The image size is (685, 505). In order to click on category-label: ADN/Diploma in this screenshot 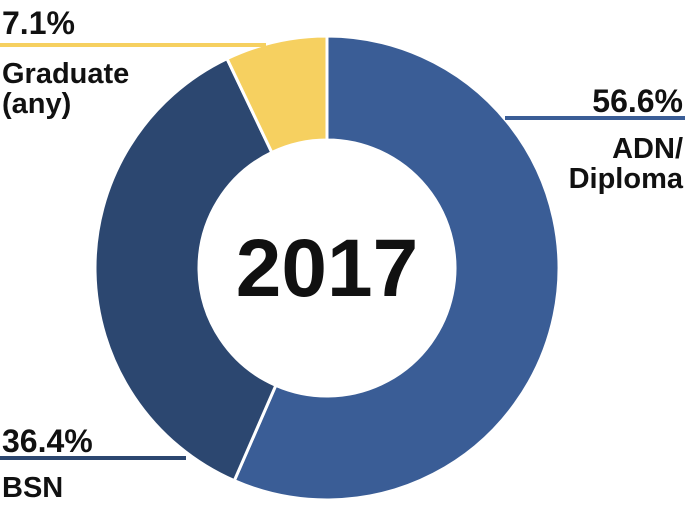, I will do `click(626, 164)`.